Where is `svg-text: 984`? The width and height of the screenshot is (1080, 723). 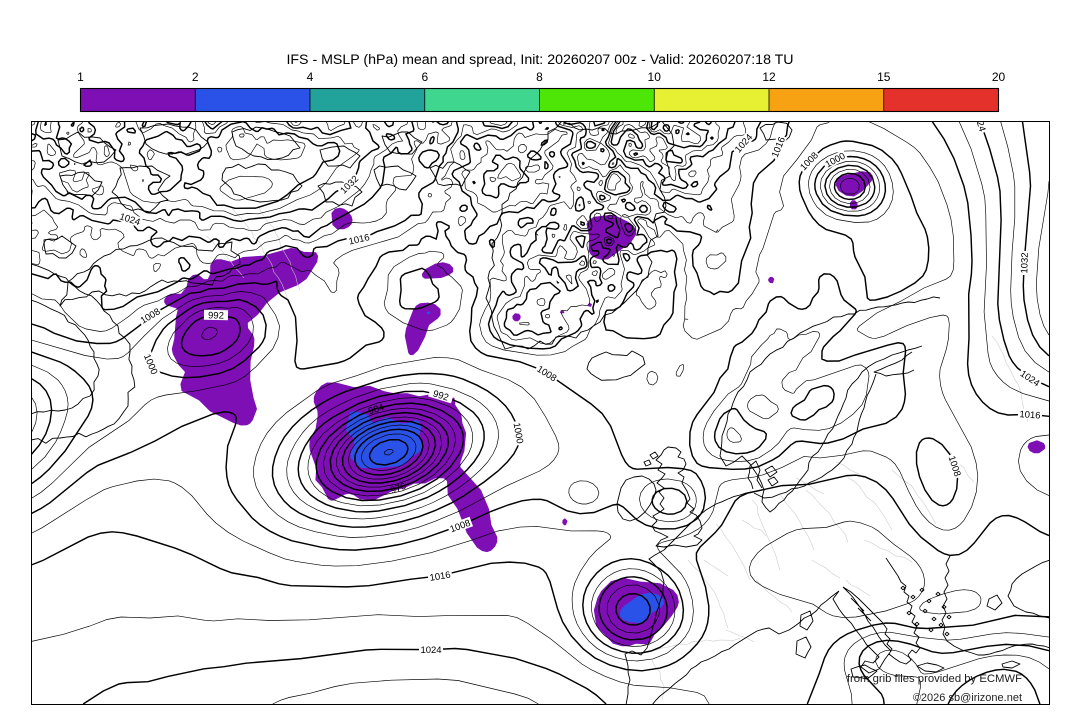 svg-text: 984 is located at coordinates (376, 409).